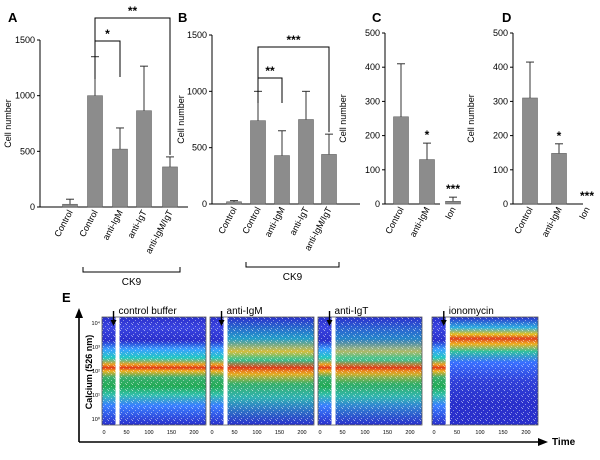  Describe the element at coordinates (182, 17) in the screenshot. I see `panel-label: B` at that location.